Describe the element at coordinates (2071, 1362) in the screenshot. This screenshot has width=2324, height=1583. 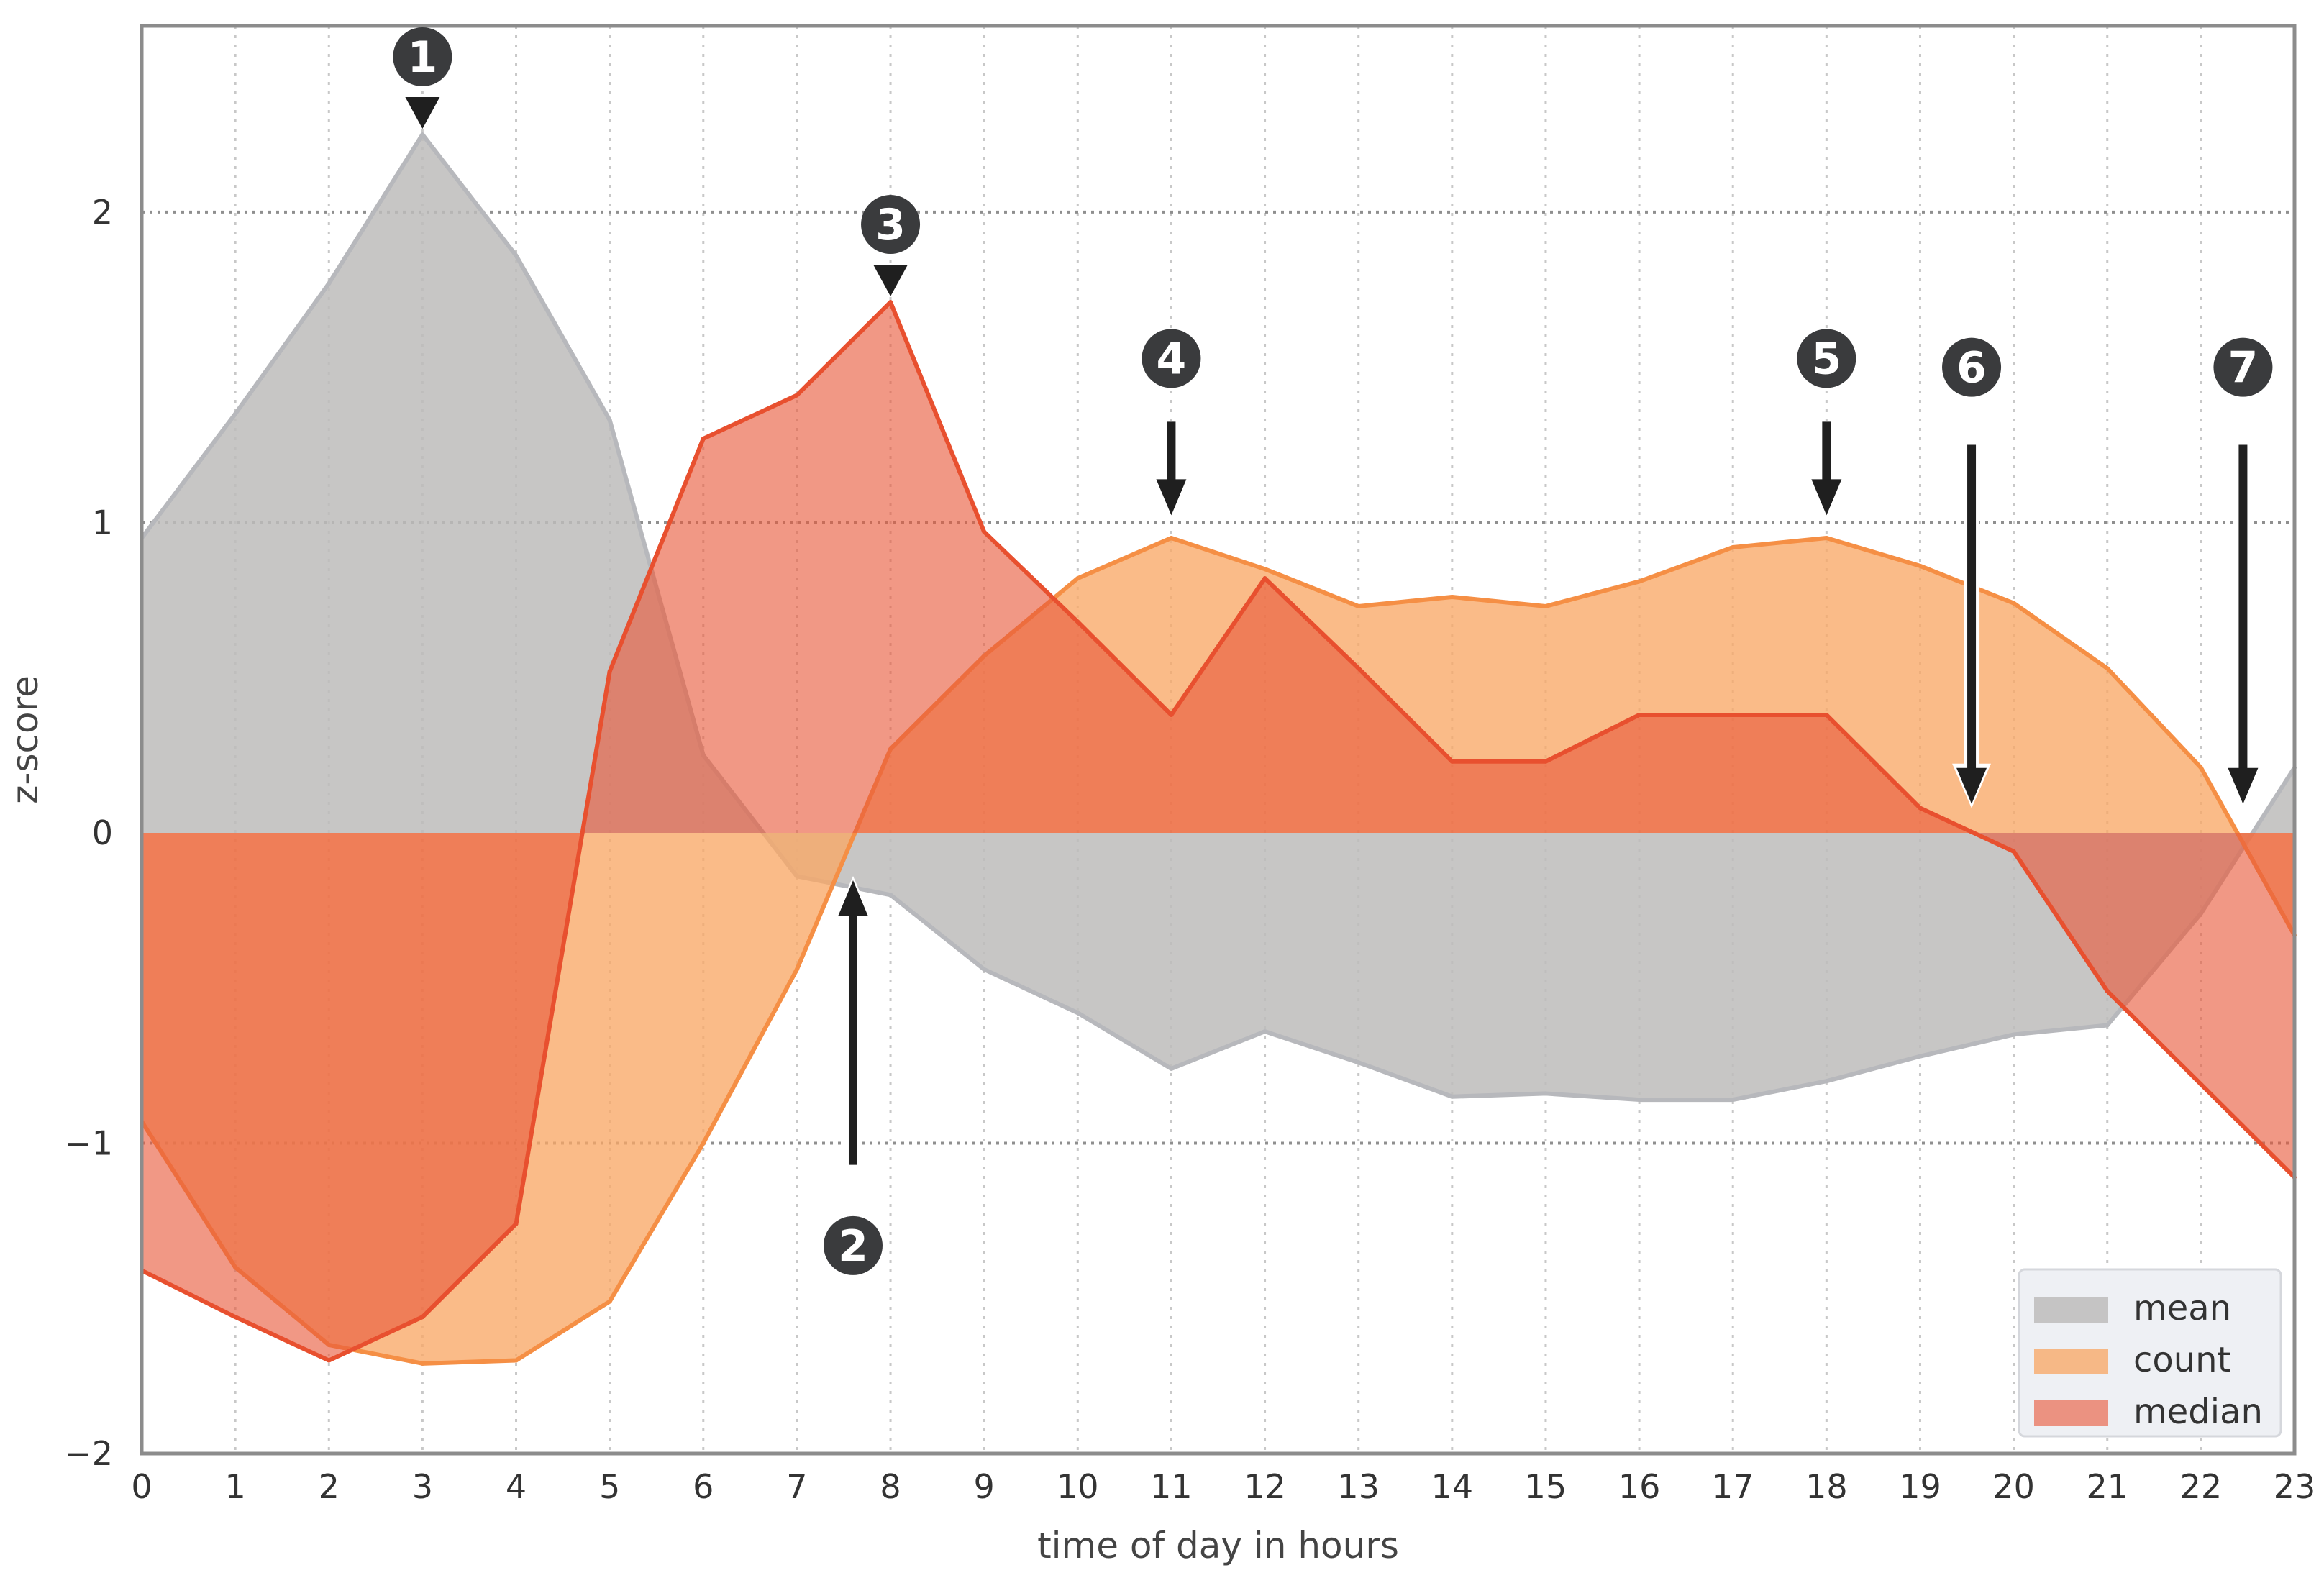
I see `legend-swatch-count` at that location.